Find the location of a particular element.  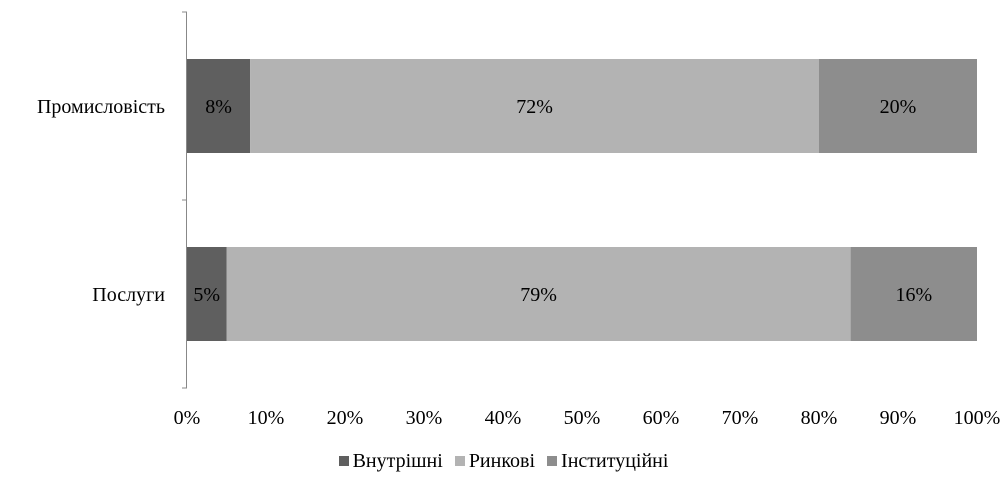

category-label: Промисловість is located at coordinates (101, 107).